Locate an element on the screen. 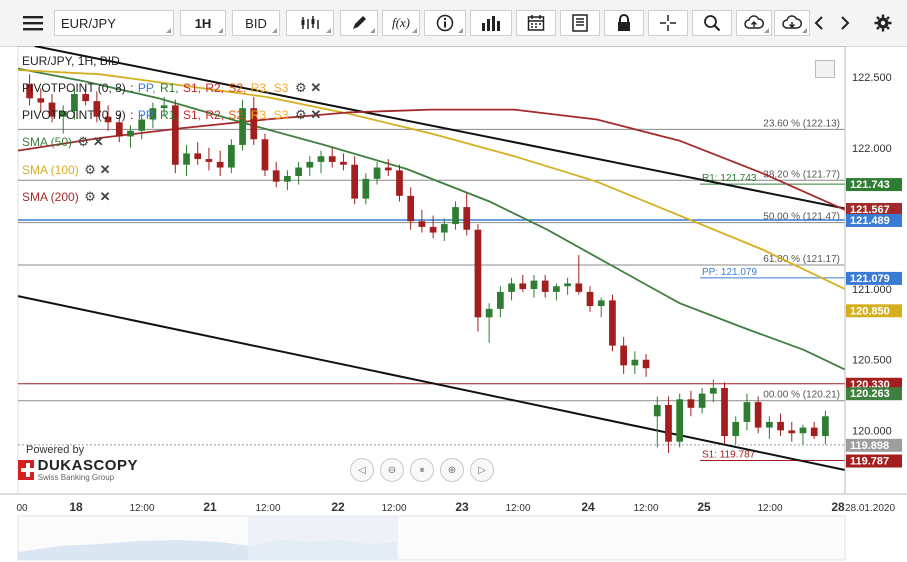  scroll-left-icon: ◁ is located at coordinates (362, 470).